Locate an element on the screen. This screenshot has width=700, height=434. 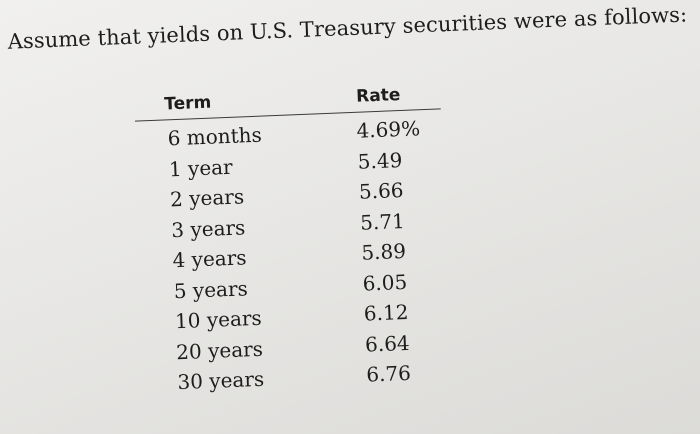
rate-cell: 5.66 is located at coordinates (381, 190).